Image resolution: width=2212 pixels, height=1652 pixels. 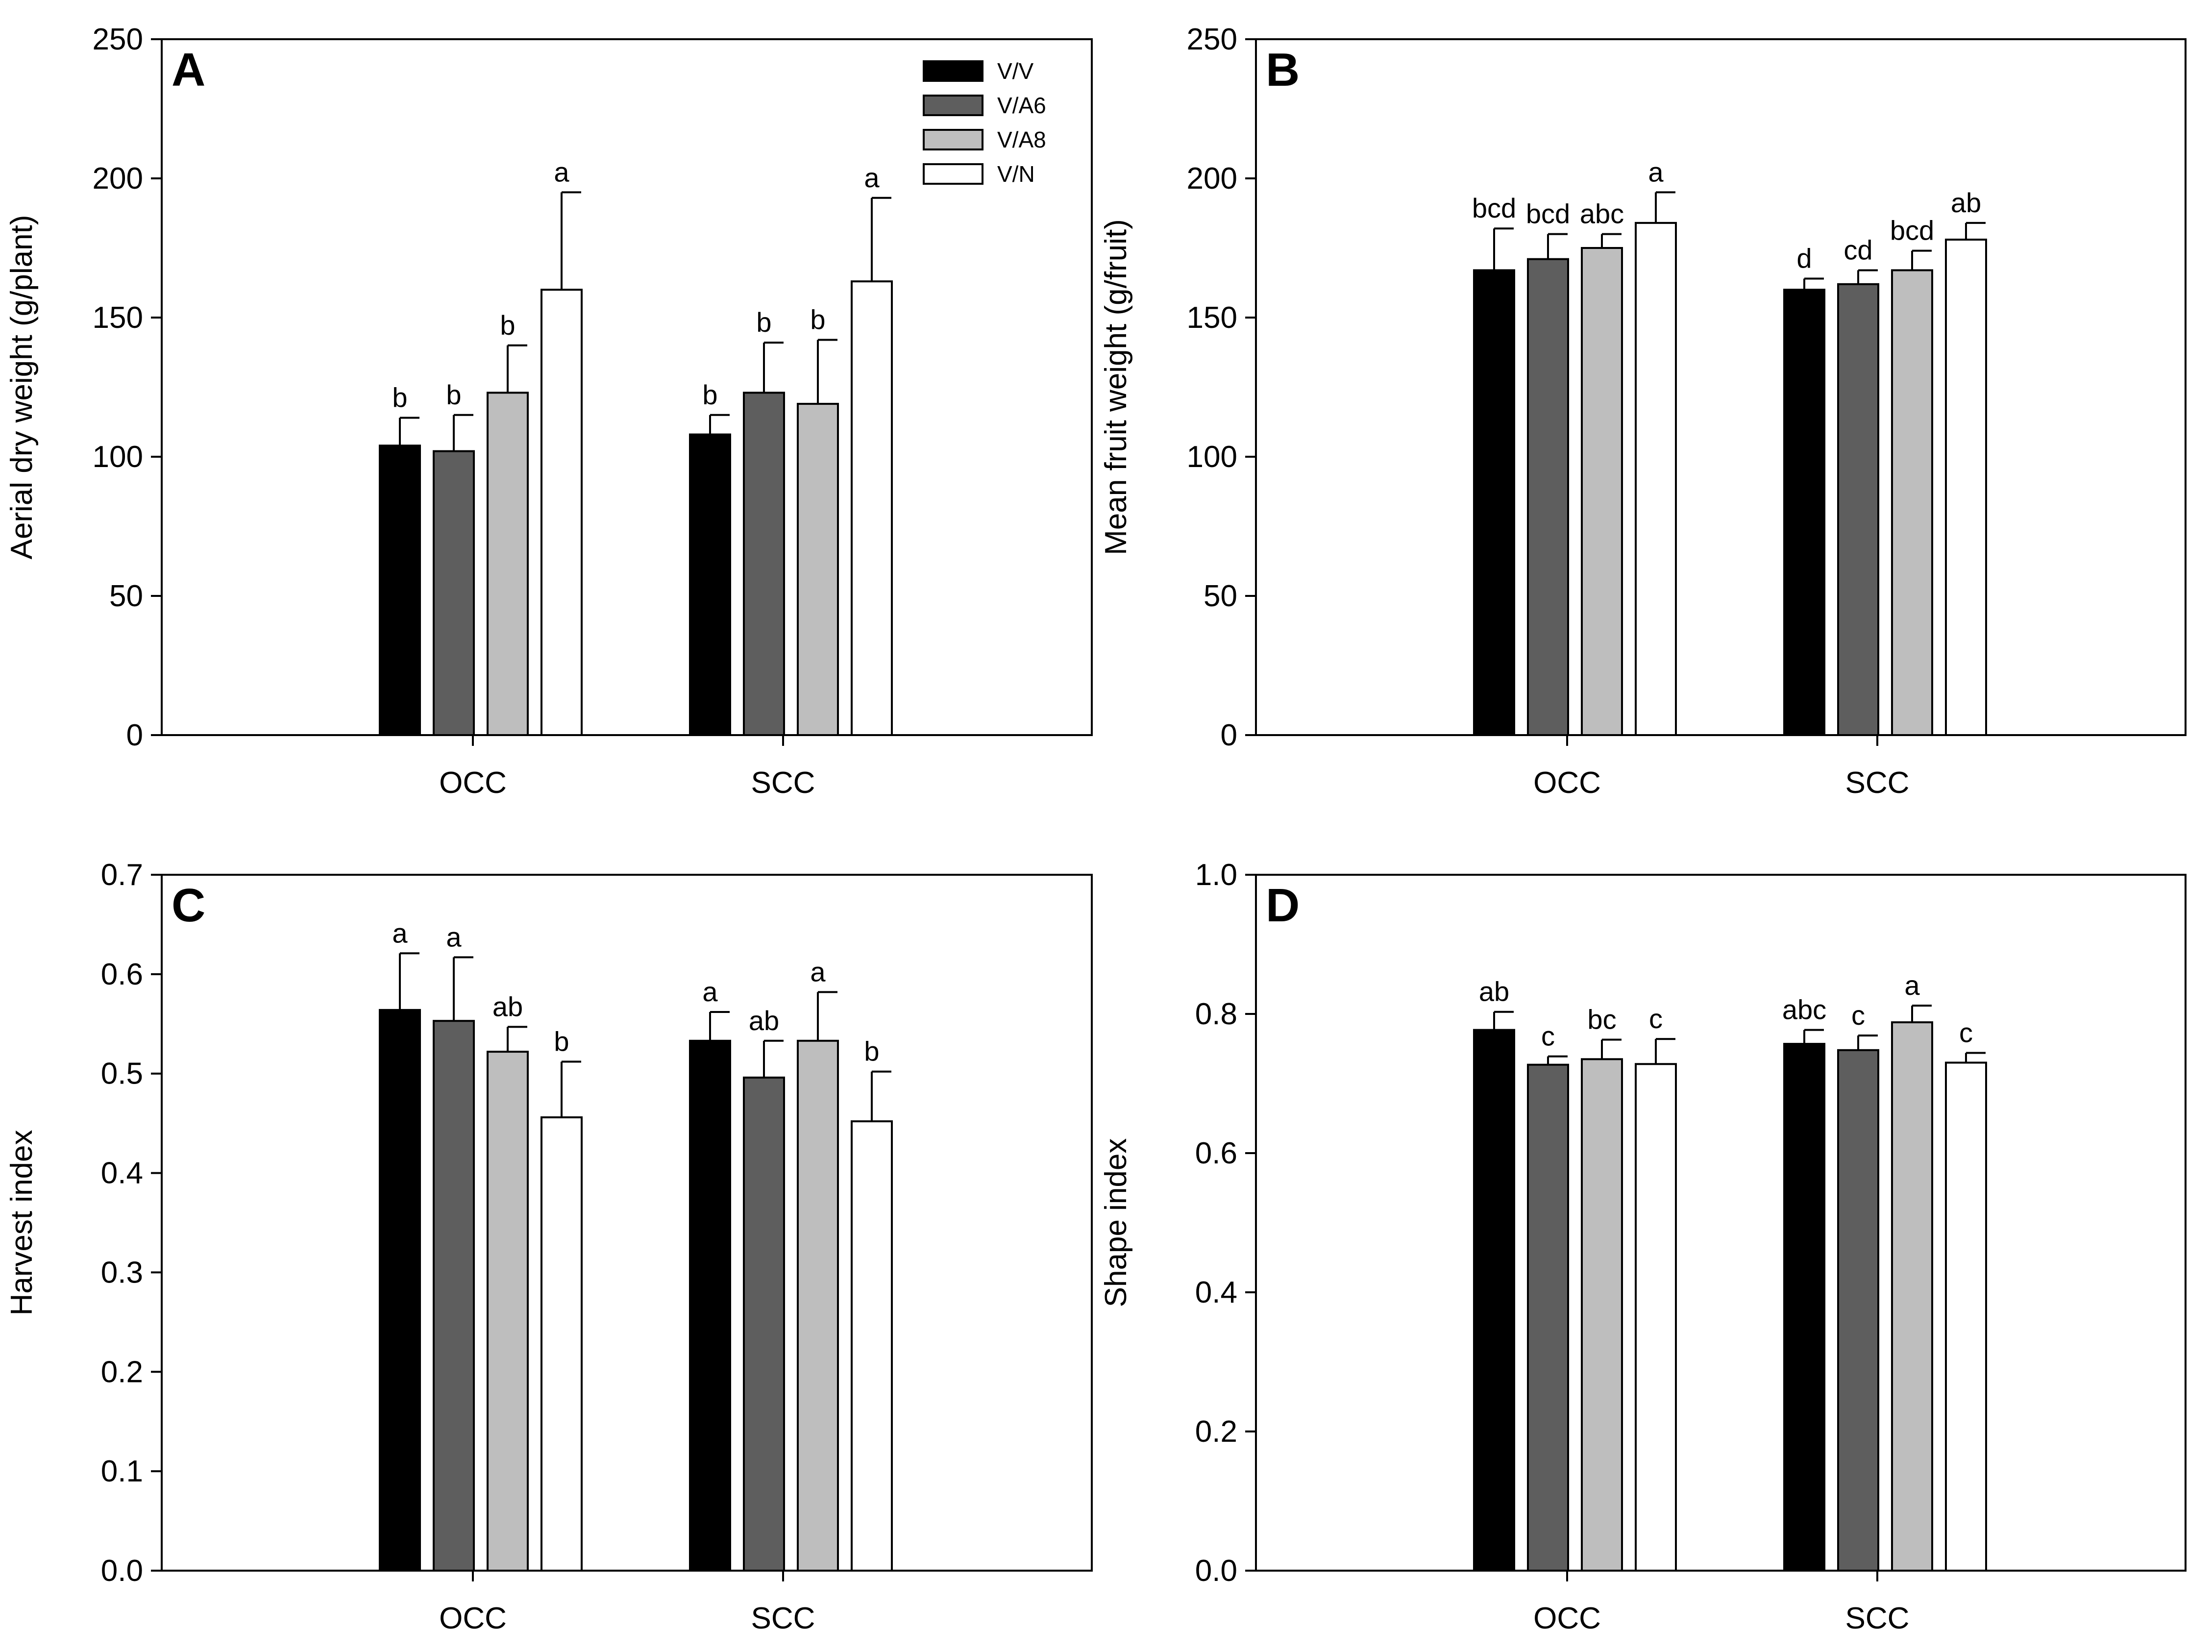 I want to click on legend: V/V V/A6 V/A8 V/N, so click(x=984, y=122).